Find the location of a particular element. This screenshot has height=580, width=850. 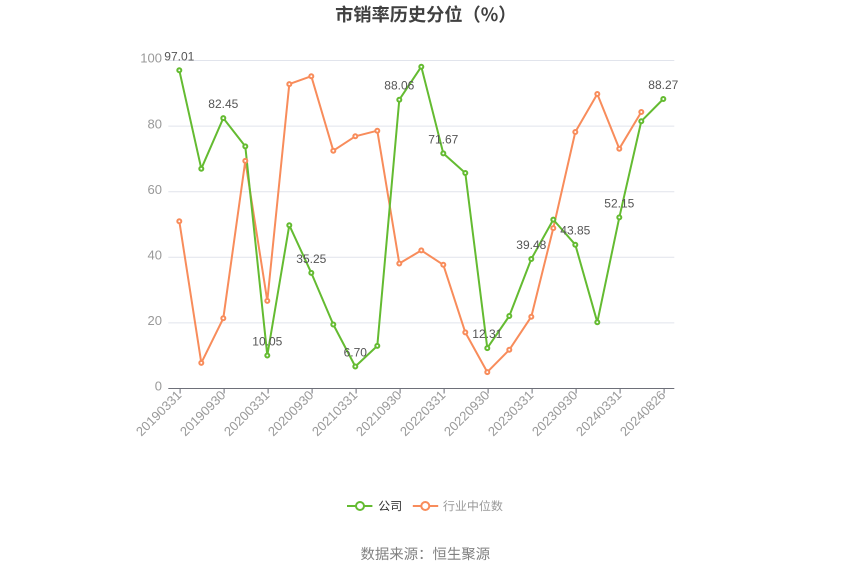

svg-text: 71.67 is located at coordinates (443, 139).